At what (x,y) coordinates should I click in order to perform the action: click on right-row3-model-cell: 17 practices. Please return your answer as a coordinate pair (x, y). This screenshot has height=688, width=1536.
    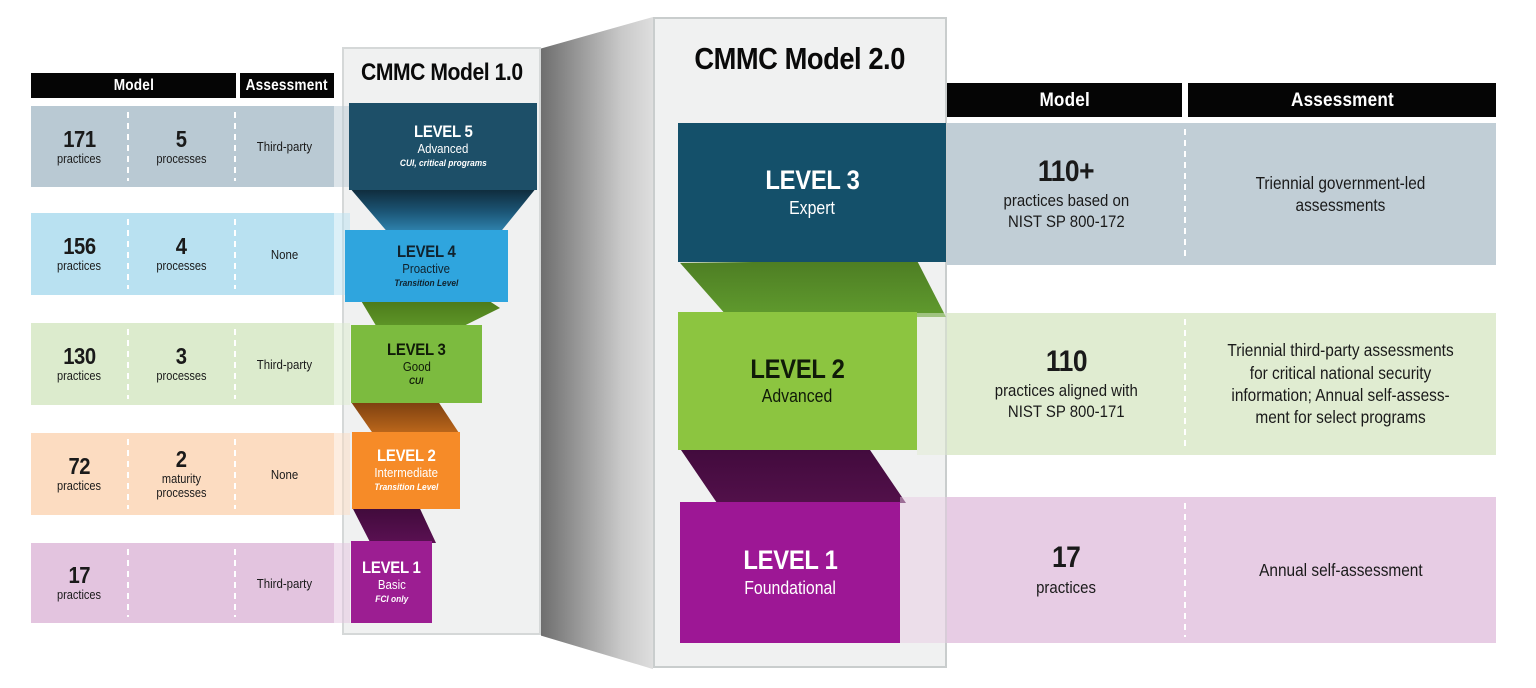
    Looking at the image, I should click on (1066, 570).